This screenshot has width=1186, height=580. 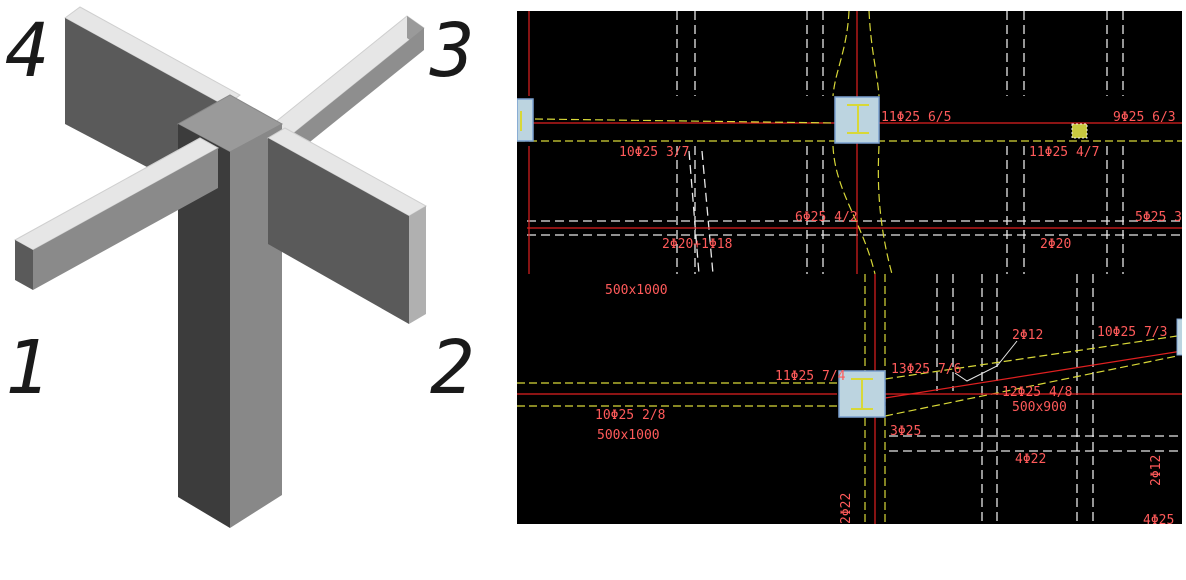 What do you see at coordinates (862, 394) in the screenshot?
I see `lower-column-center` at bounding box center [862, 394].